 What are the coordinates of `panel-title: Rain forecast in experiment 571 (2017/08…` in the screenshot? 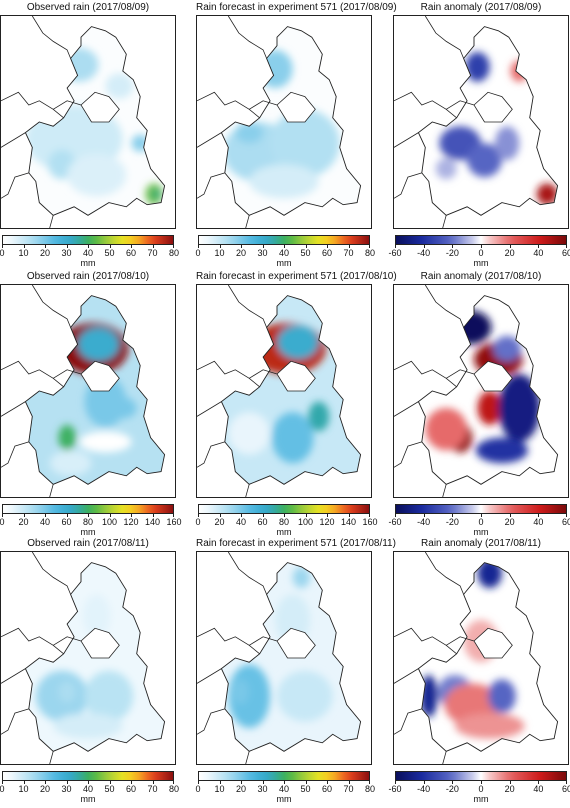 It's located at (296, 7).